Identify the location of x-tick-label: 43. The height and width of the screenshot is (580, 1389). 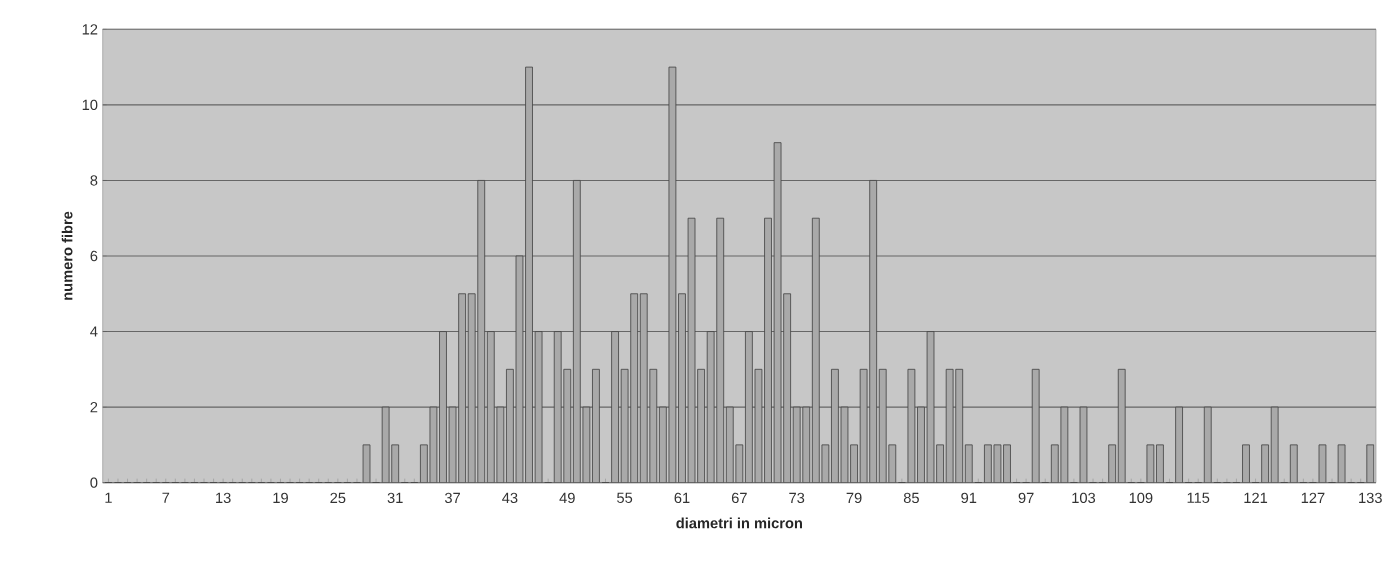
(510, 498).